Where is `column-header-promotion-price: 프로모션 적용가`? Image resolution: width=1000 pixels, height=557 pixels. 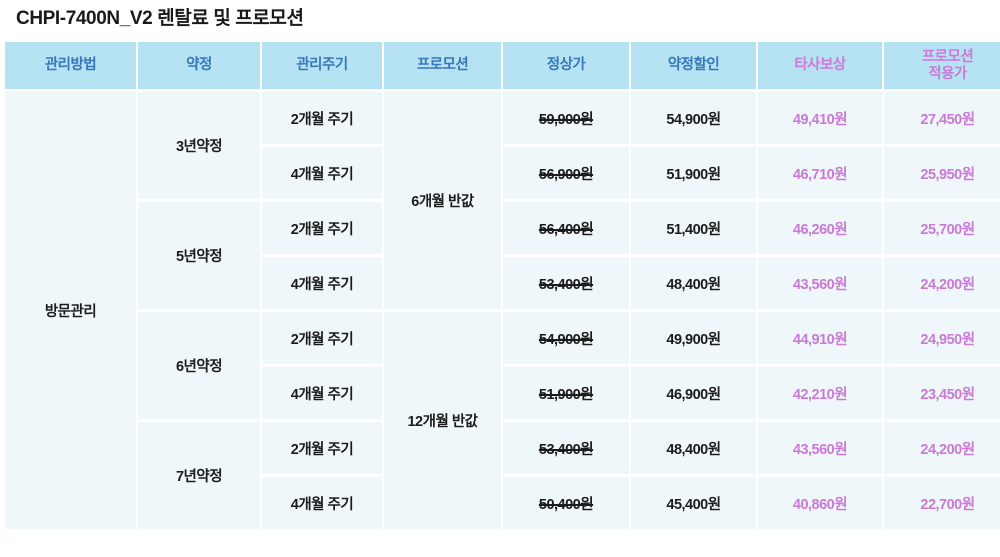 column-header-promotion-price: 프로모션 적용가 is located at coordinates (942, 65).